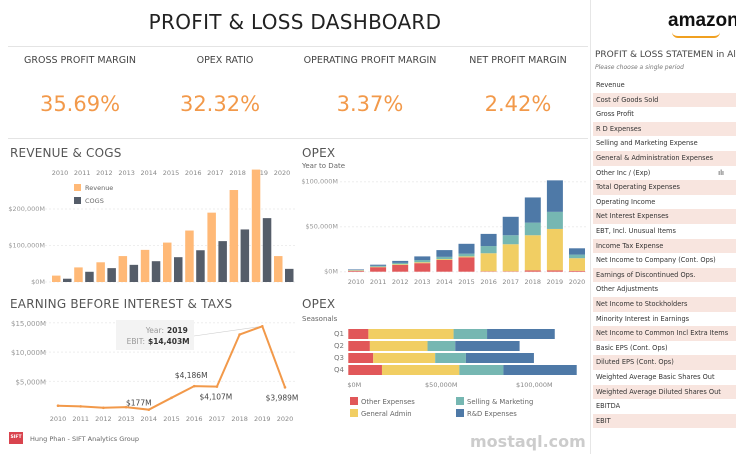  What do you see at coordinates (721, 172) in the screenshot?
I see `bar-chart-icon: ılı` at bounding box center [721, 172].